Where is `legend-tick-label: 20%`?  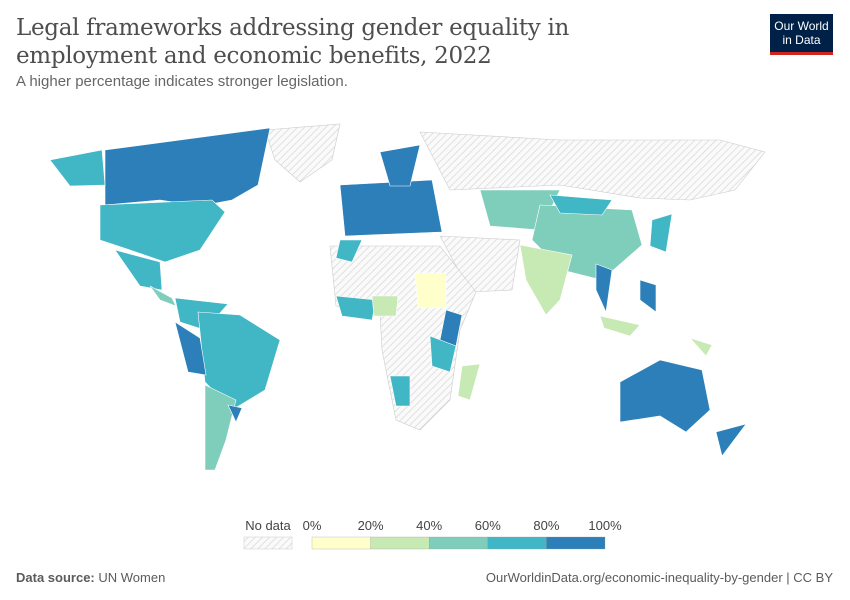 legend-tick-label: 20% is located at coordinates (370, 525).